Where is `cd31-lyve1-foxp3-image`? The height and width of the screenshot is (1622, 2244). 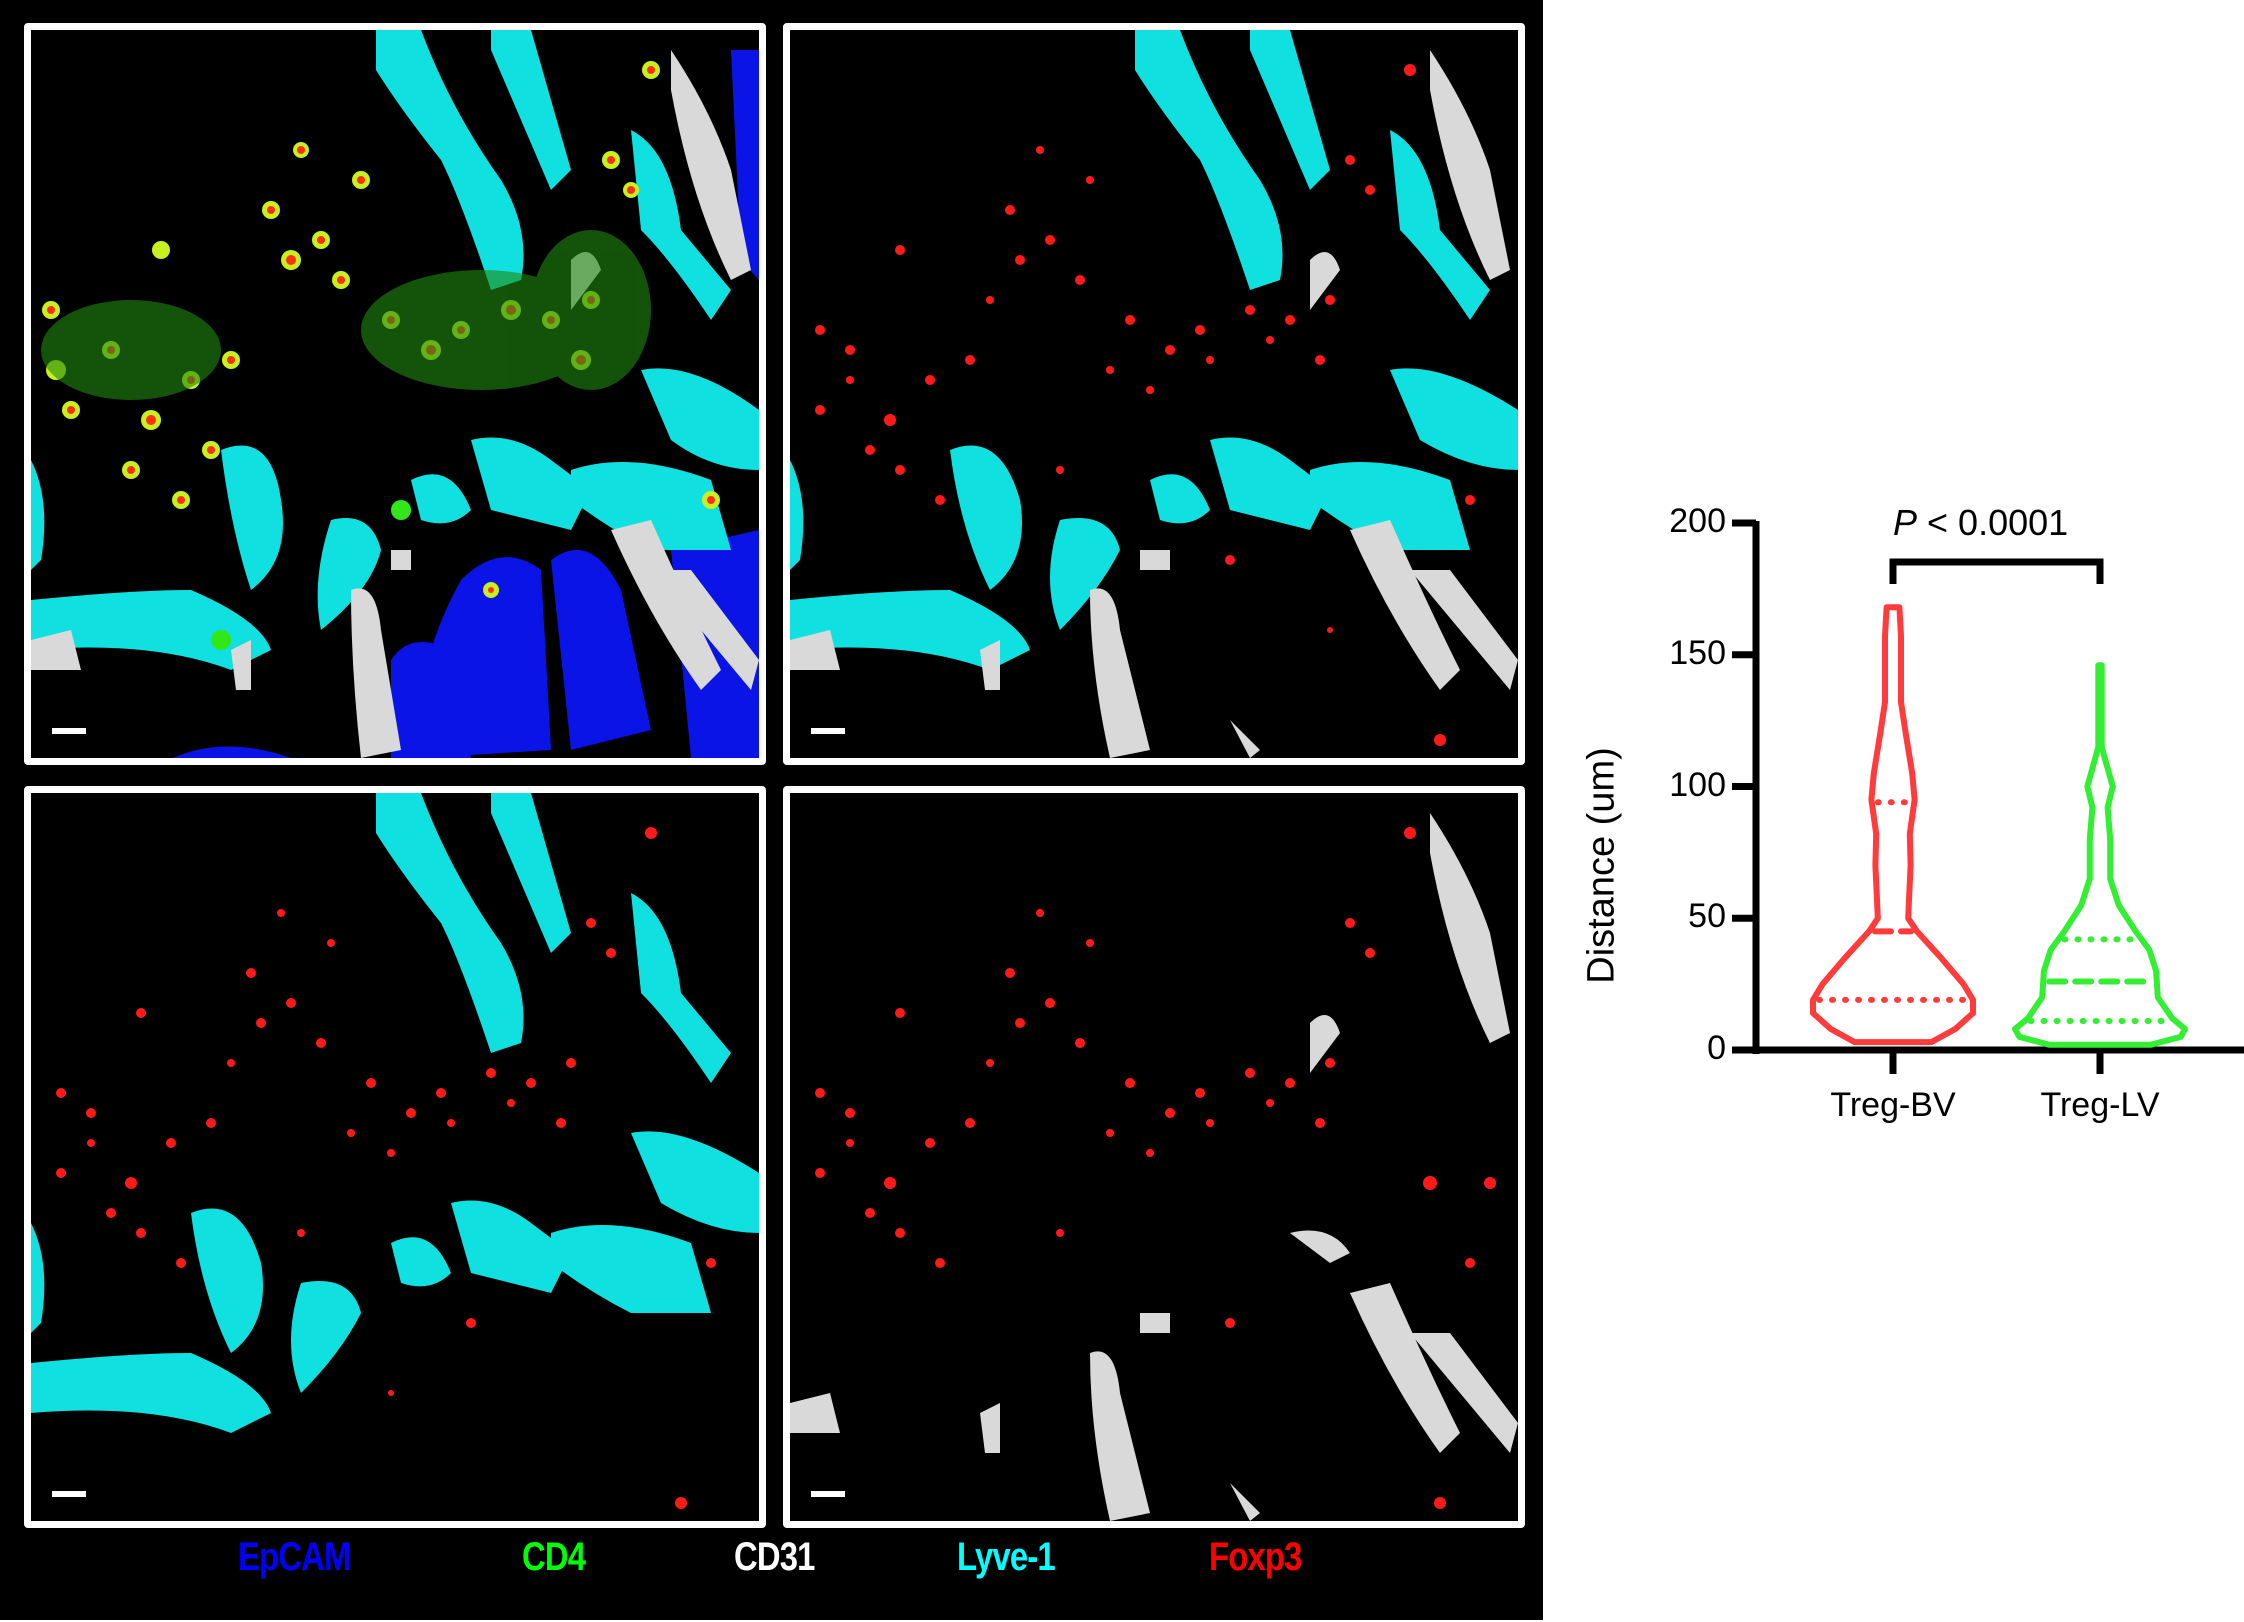
cd31-lyve1-foxp3-image is located at coordinates (1154, 394).